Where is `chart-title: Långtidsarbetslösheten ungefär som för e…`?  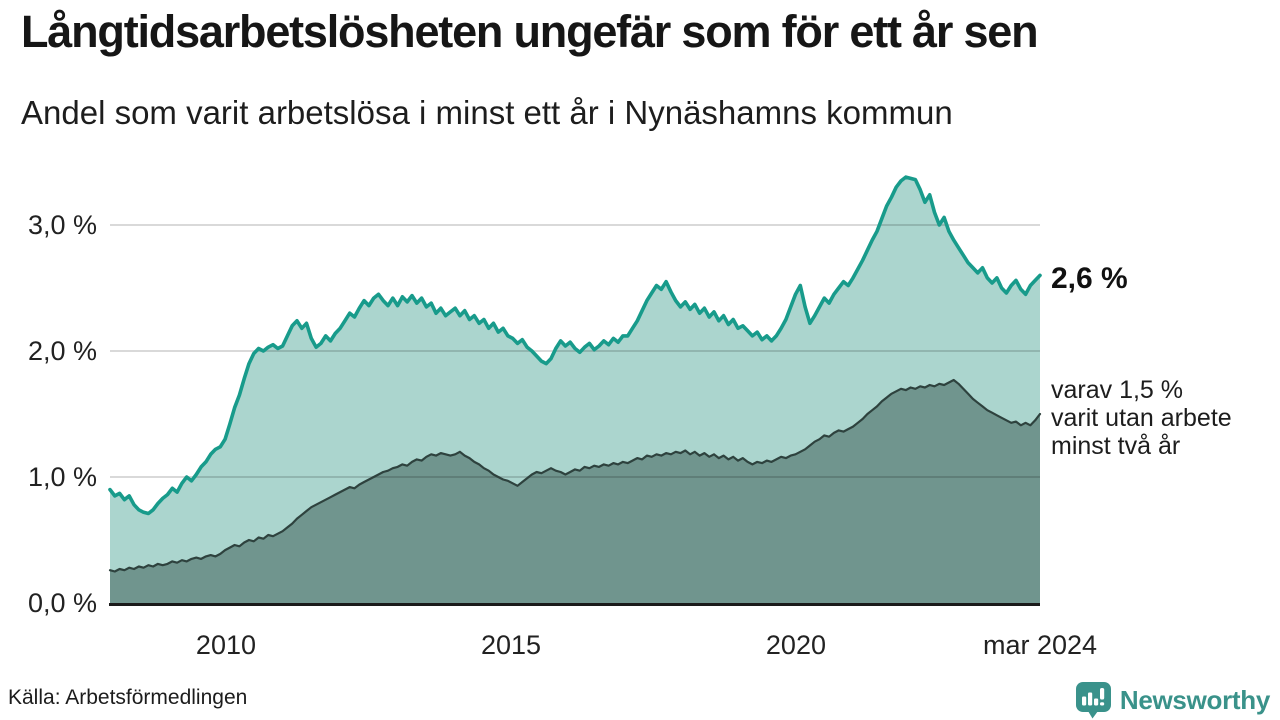
chart-title: Långtidsarbetslösheten ungefär som för e… is located at coordinates (530, 31).